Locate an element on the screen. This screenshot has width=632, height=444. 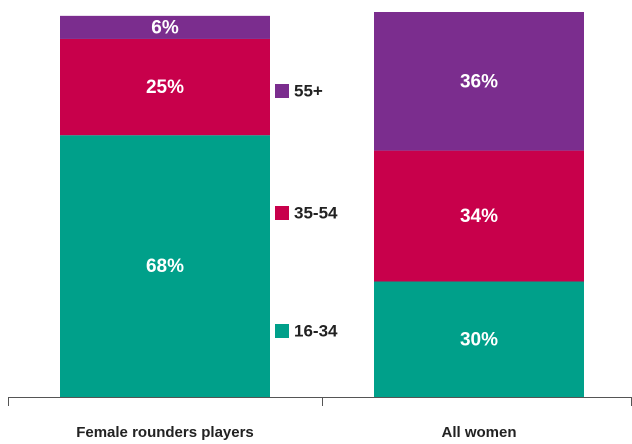
value-label: 34% is located at coordinates (479, 216).